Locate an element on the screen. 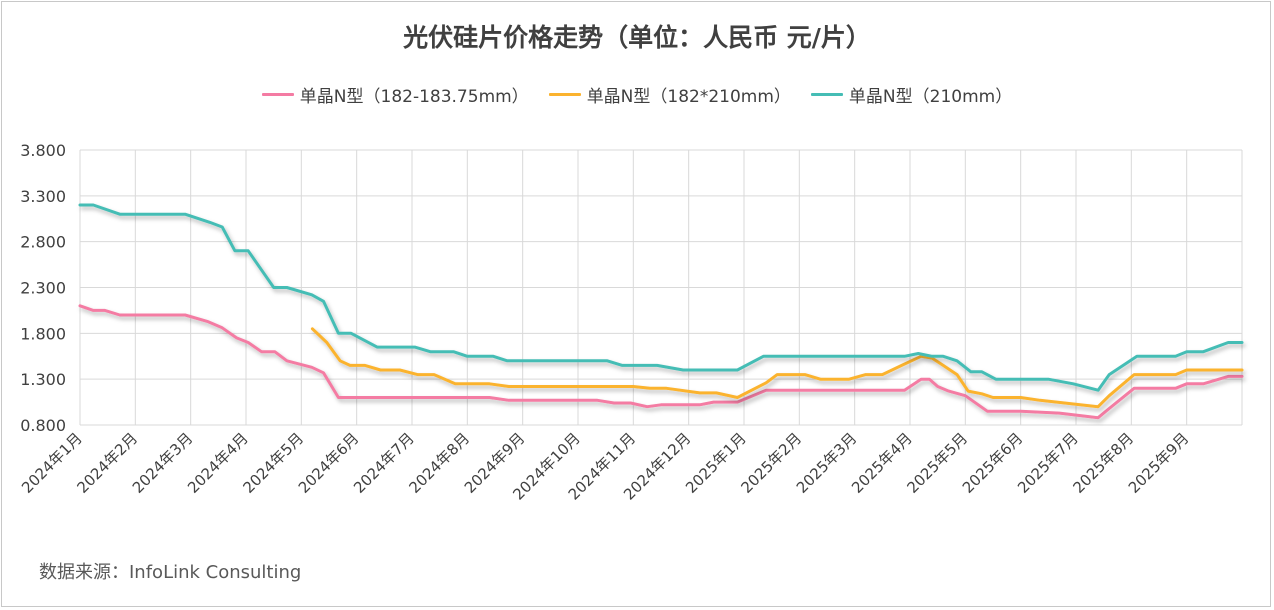  legend-label: 单晶N型（182-183.75mm） is located at coordinates (414, 97).